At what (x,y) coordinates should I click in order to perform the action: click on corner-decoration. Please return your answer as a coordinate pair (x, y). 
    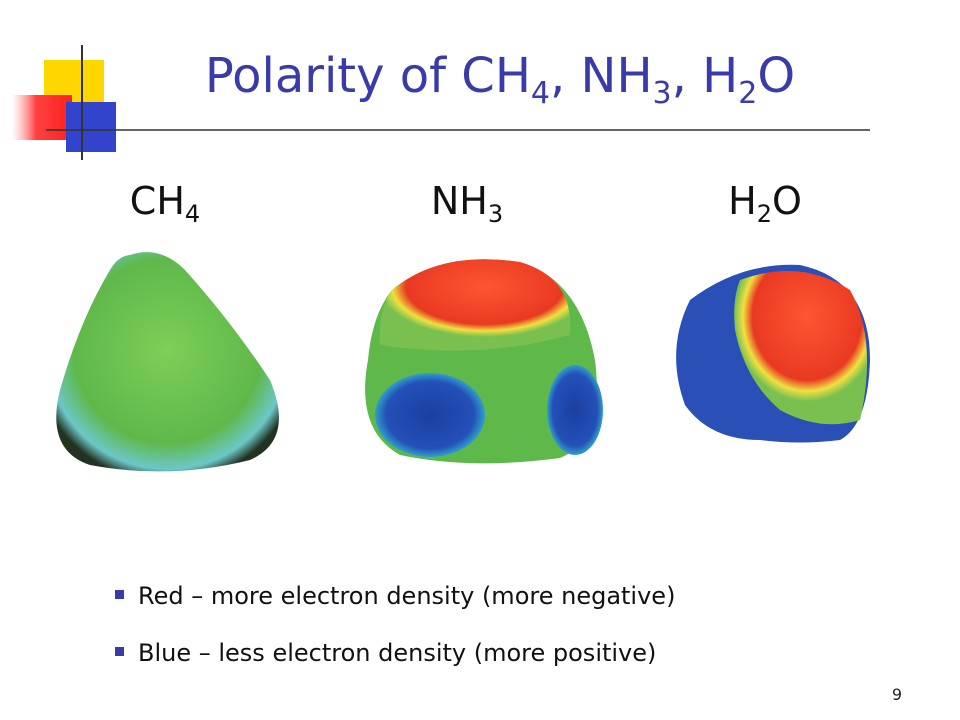
    Looking at the image, I should click on (441, 102).